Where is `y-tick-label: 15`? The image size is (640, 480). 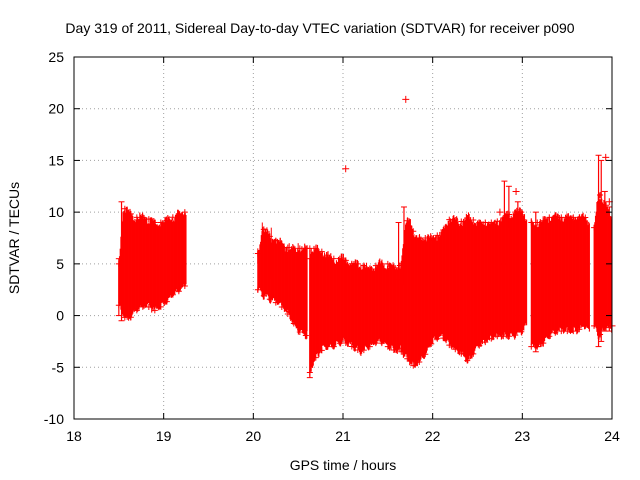
y-tick-label: 15 is located at coordinates (56, 160).